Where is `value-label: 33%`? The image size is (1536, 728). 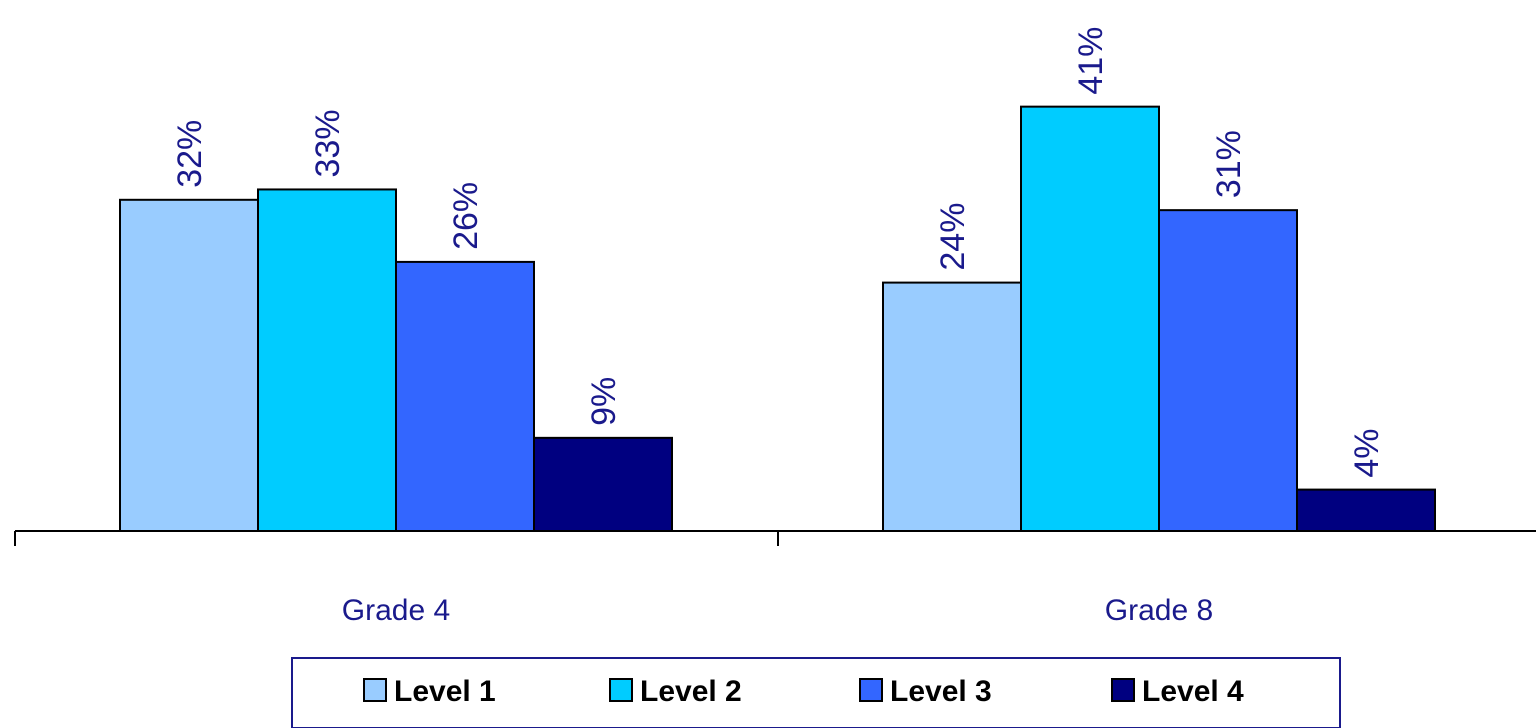
value-label: 33% is located at coordinates (328, 143).